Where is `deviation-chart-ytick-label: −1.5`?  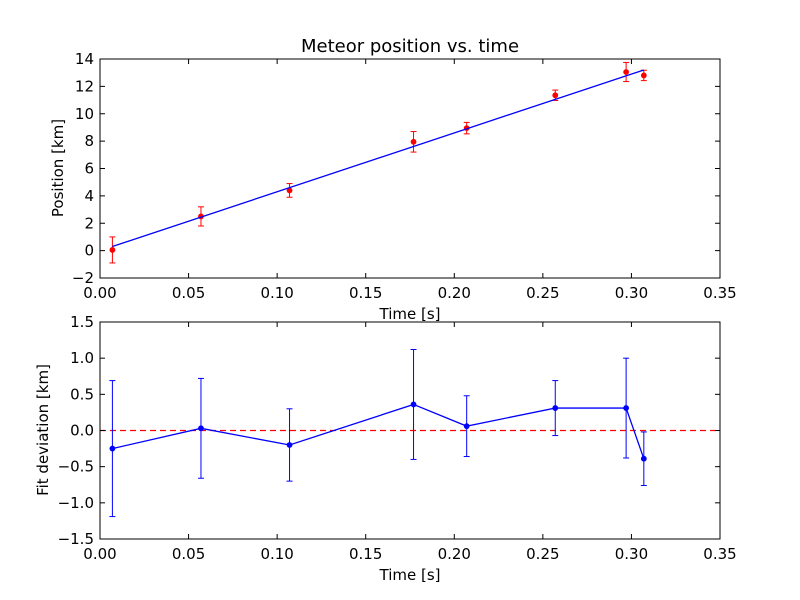 deviation-chart-ytick-label: −1.5 is located at coordinates (76, 539).